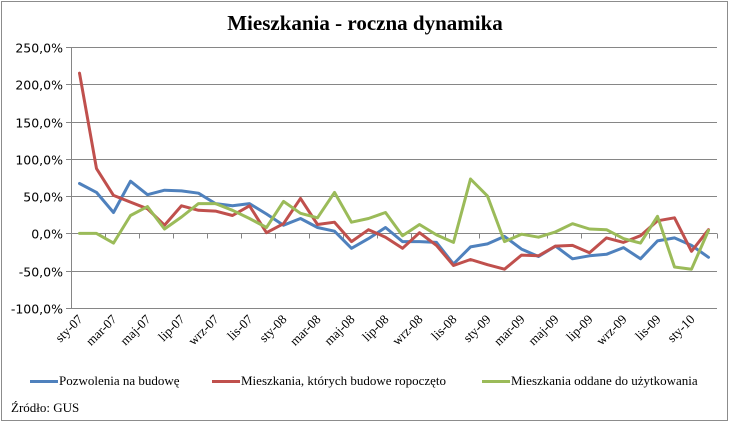 The height and width of the screenshot is (423, 730). I want to click on legend-item-permits: Pozwolenia na budowę, so click(105, 381).